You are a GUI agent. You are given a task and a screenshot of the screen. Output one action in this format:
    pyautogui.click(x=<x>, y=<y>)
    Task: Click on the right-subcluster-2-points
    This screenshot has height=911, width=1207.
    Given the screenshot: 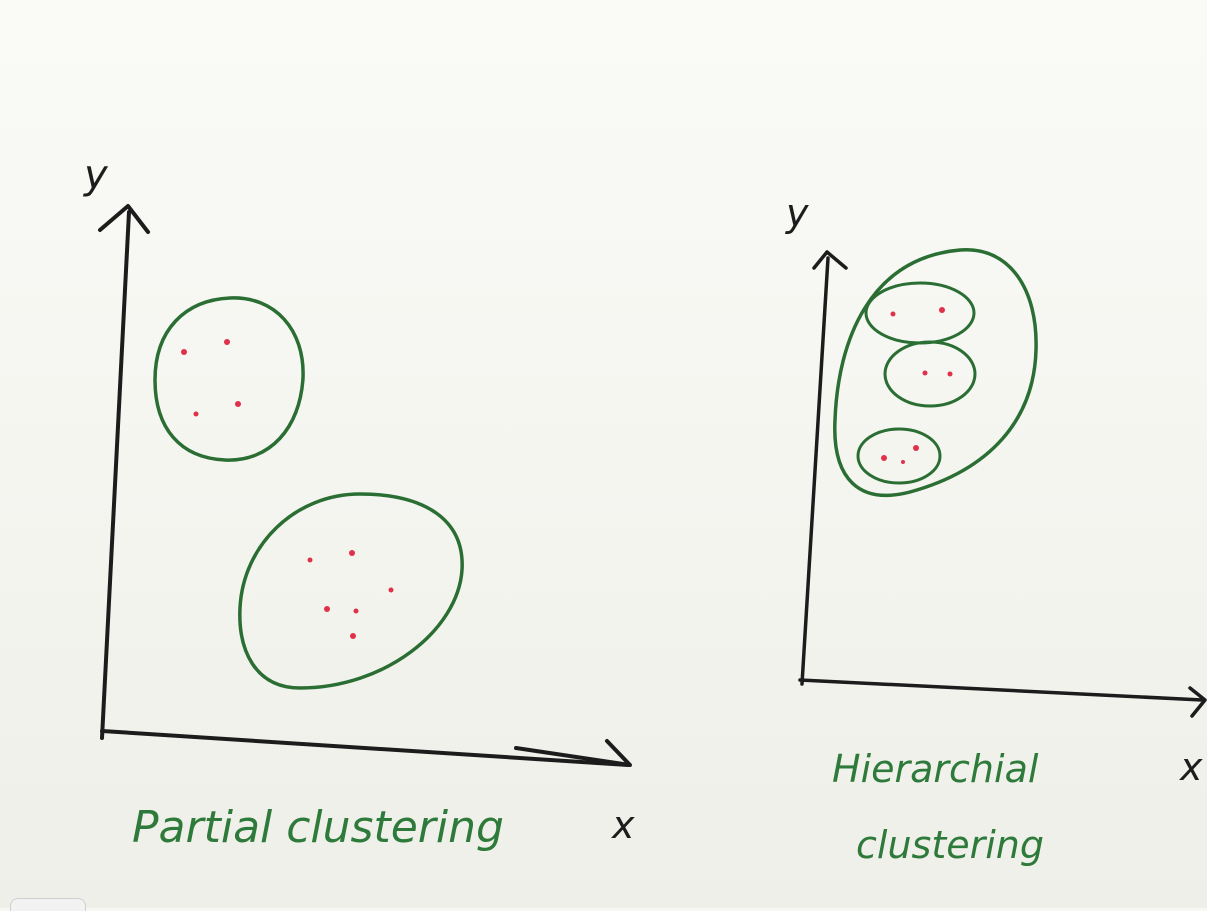 What is the action you would take?
    pyautogui.click(x=937, y=373)
    